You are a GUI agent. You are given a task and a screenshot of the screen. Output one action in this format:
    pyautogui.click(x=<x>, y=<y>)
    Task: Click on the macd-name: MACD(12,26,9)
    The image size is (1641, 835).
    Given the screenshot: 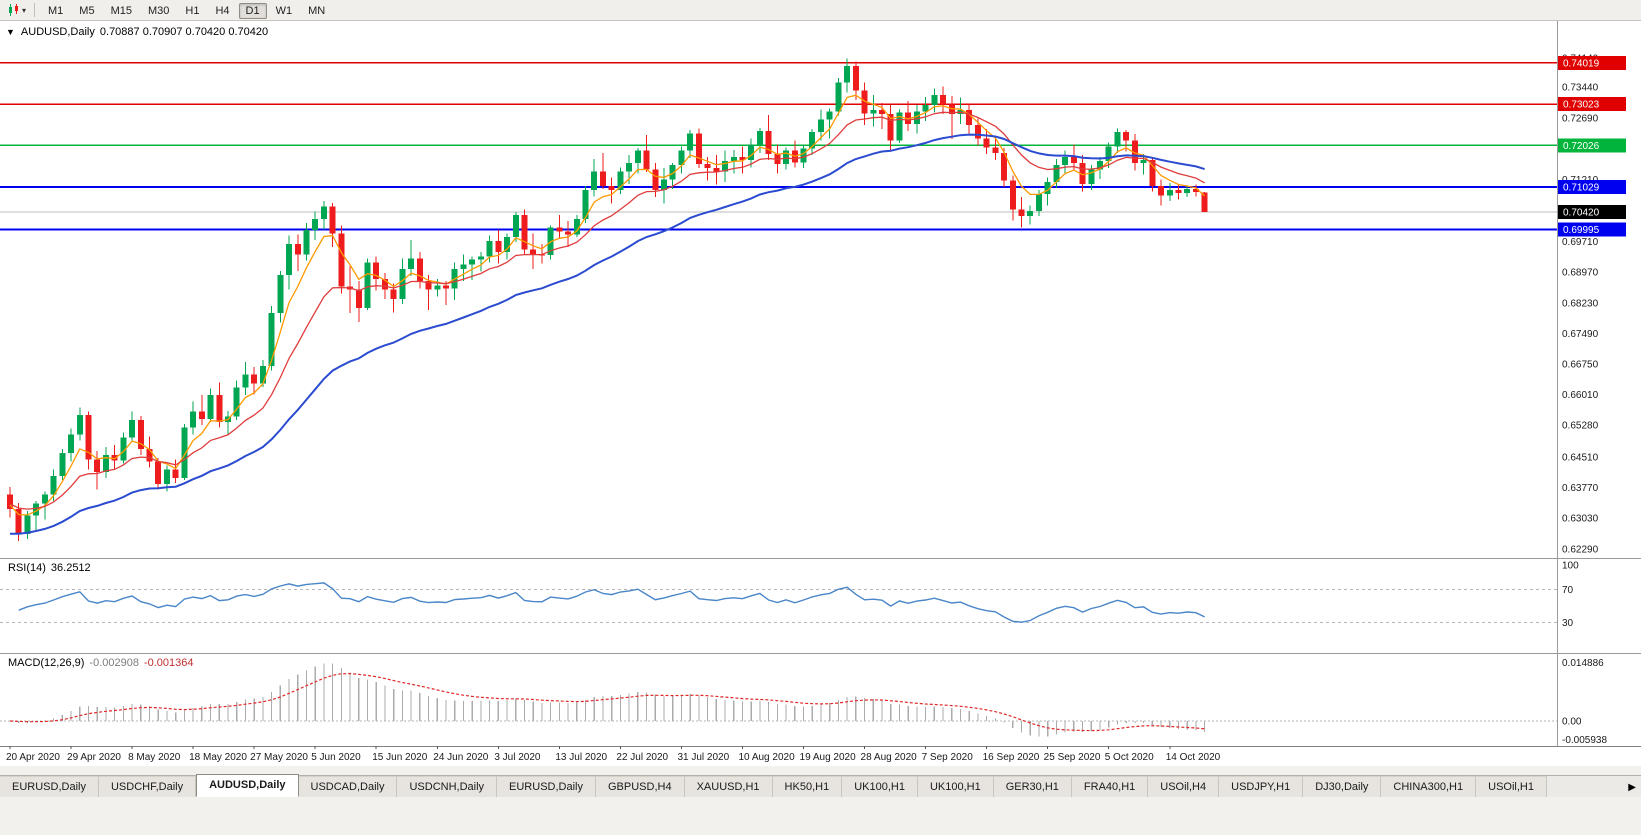 What is the action you would take?
    pyautogui.click(x=46, y=663)
    